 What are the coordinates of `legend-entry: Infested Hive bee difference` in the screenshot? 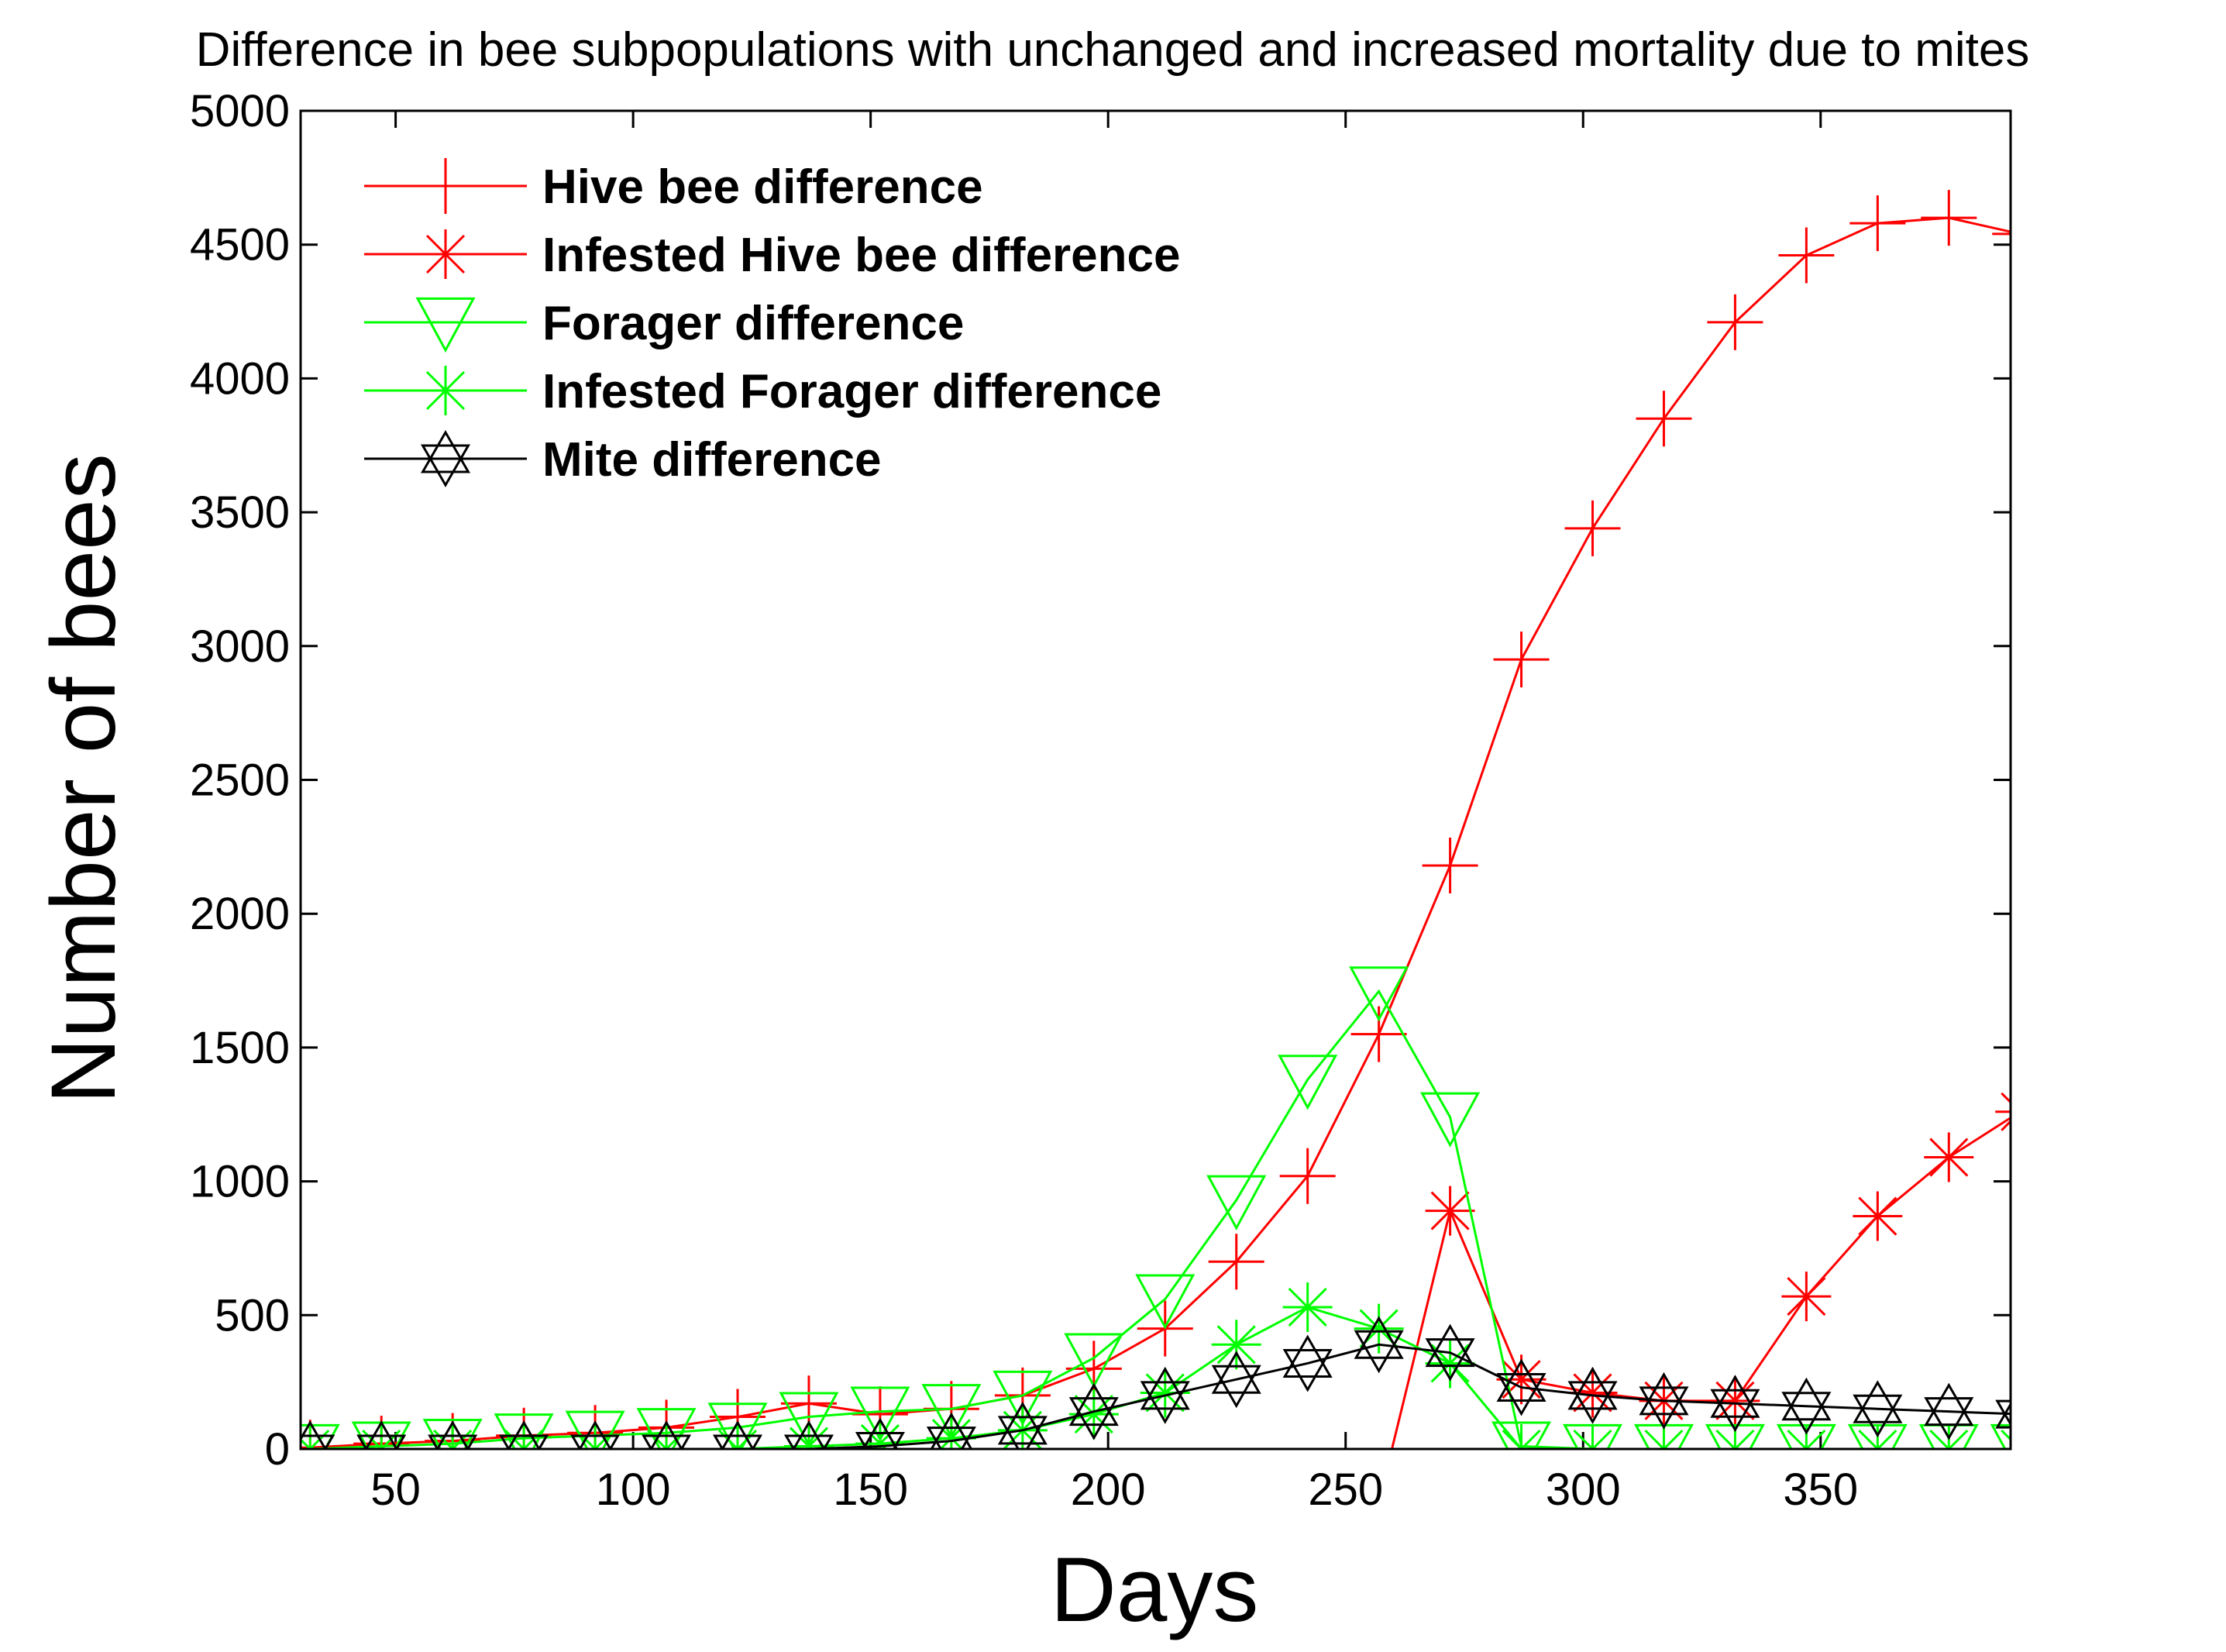 It's located at (772, 255).